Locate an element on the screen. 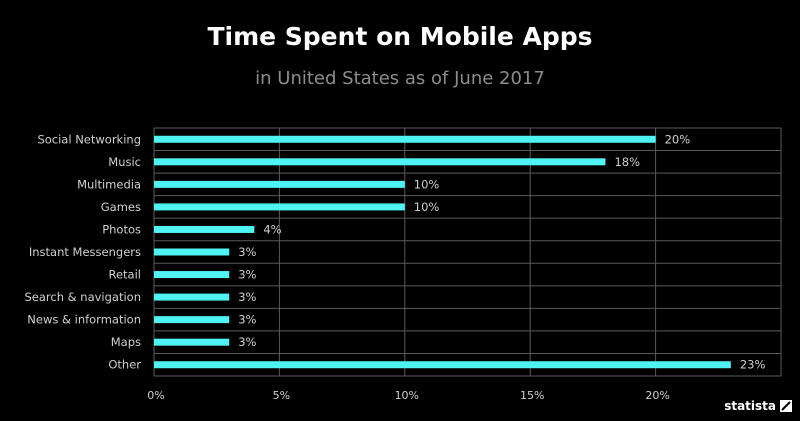 The width and height of the screenshot is (800, 421). category-label: Multimedia is located at coordinates (109, 184).